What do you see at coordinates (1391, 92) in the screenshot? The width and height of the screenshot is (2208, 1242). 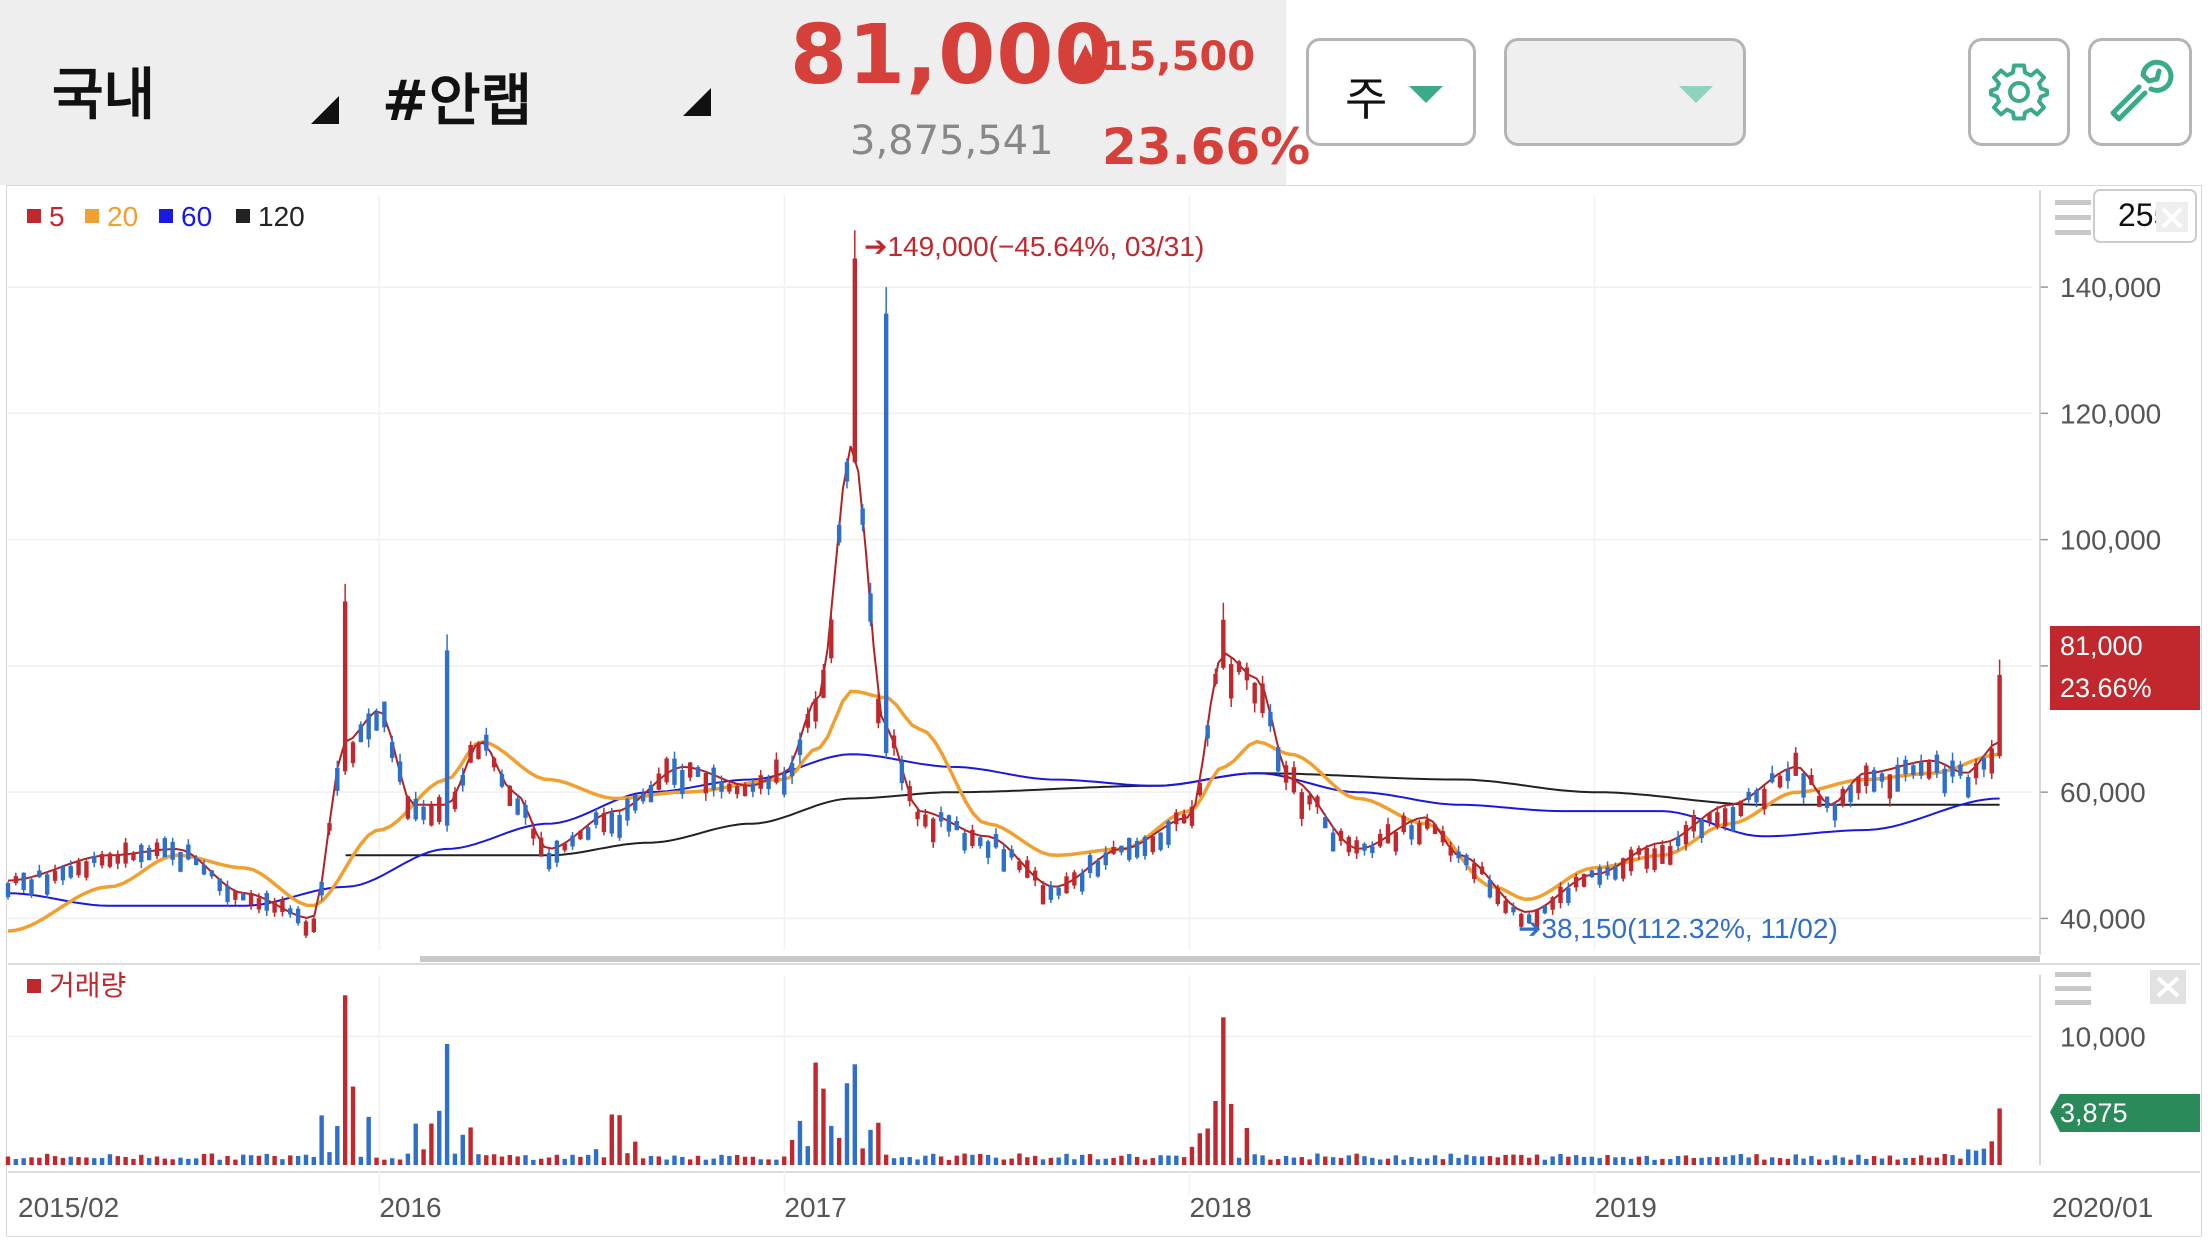 I see `period-dropdown: 주` at bounding box center [1391, 92].